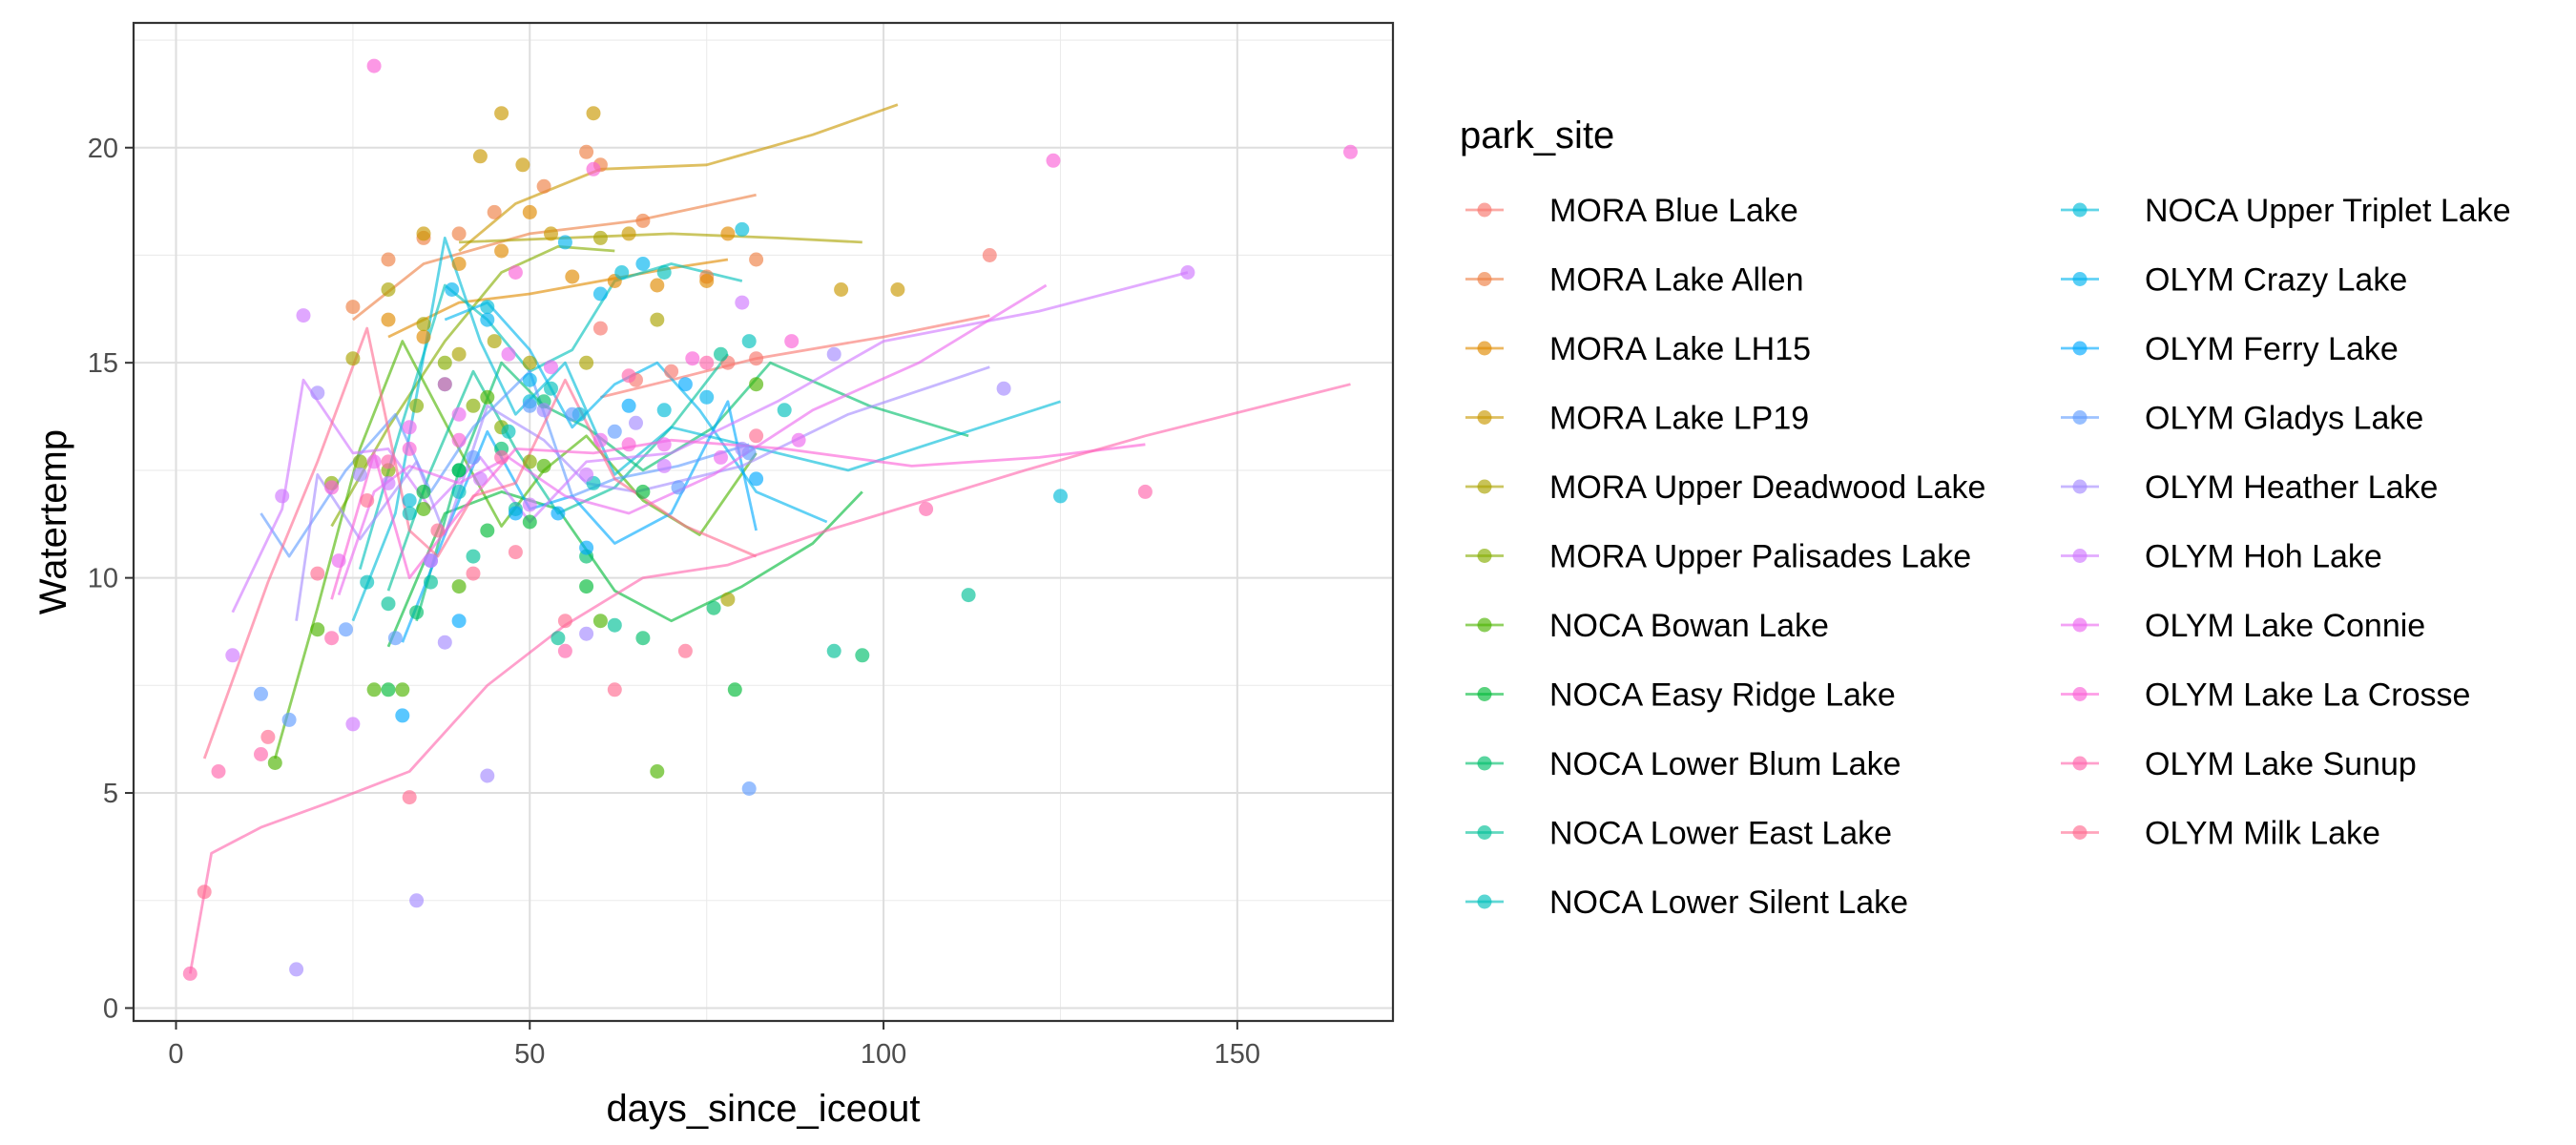  I want to click on y-tick-label: 10, so click(103, 579).